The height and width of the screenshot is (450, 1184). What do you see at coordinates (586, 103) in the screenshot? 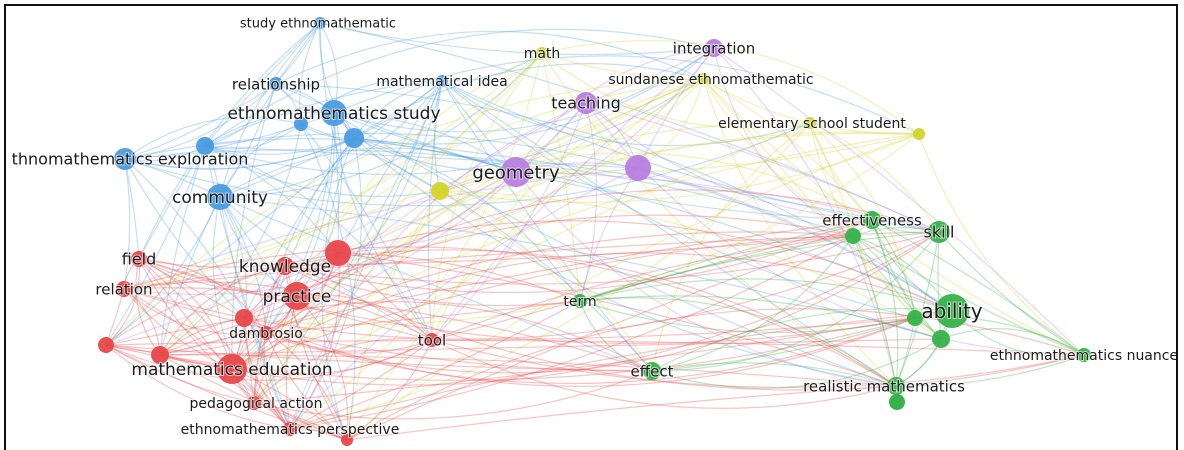
I see `node-teaching` at bounding box center [586, 103].